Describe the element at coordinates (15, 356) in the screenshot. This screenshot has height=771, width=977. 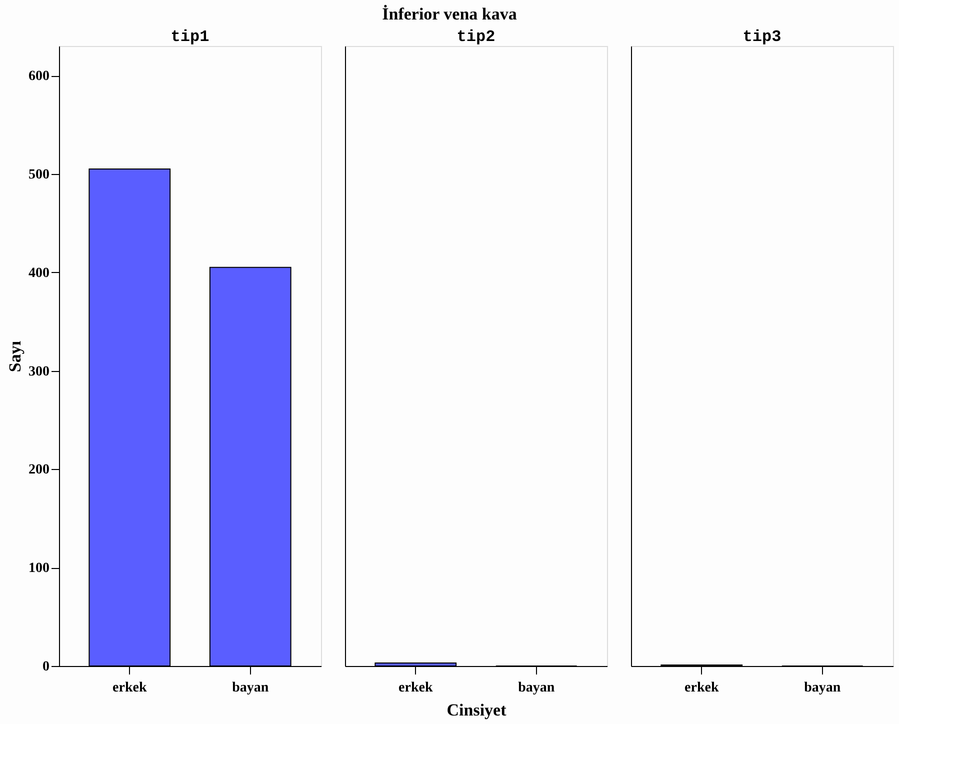
I see `y-axis-title: Sayı` at that location.